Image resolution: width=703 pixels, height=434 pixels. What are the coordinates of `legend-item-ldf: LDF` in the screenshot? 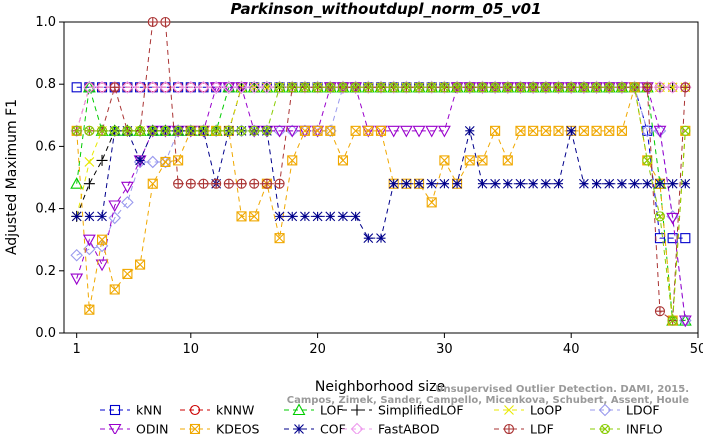 It's located at (524, 428).